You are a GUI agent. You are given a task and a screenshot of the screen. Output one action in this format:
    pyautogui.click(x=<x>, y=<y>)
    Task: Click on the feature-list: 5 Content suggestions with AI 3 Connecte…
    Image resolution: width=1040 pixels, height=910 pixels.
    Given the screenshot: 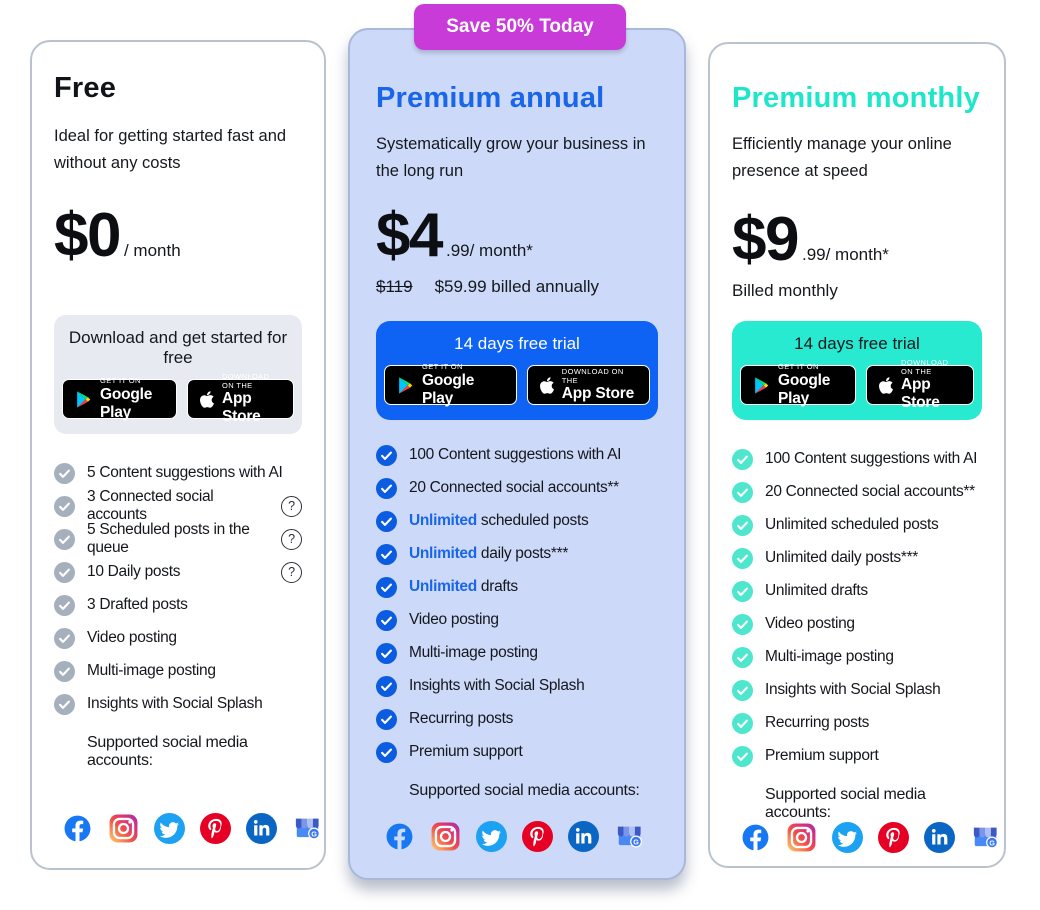 What is the action you would take?
    pyautogui.click(x=178, y=594)
    